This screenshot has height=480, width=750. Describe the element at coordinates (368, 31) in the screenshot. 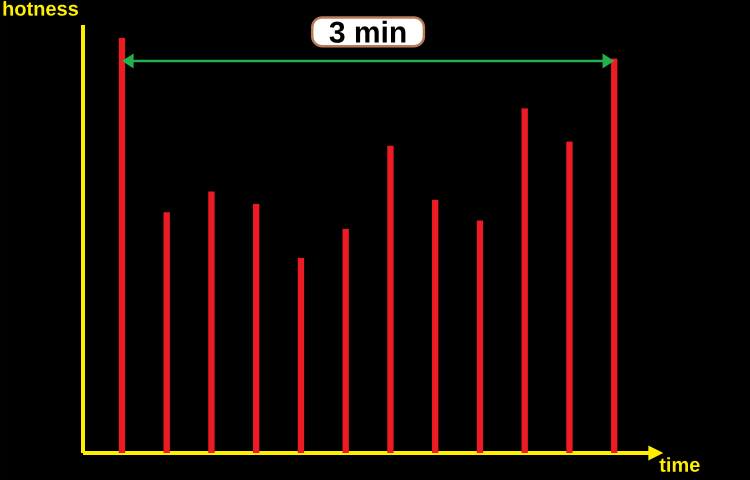

I see `annotation: 3 min` at that location.